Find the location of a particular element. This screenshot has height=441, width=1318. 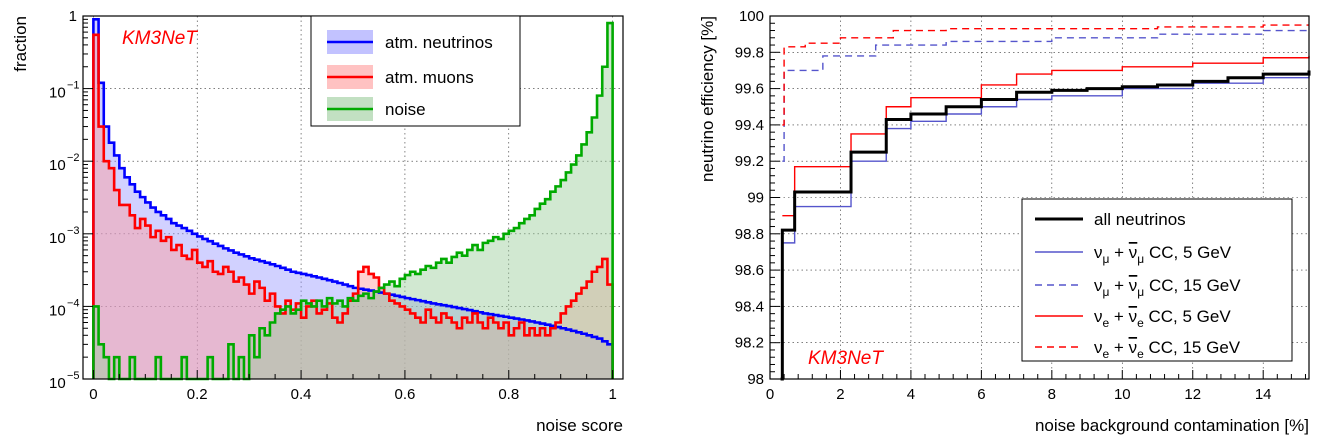

legend-label-1: νμ + νμ CC, 5 GeV is located at coordinates (1163, 254).